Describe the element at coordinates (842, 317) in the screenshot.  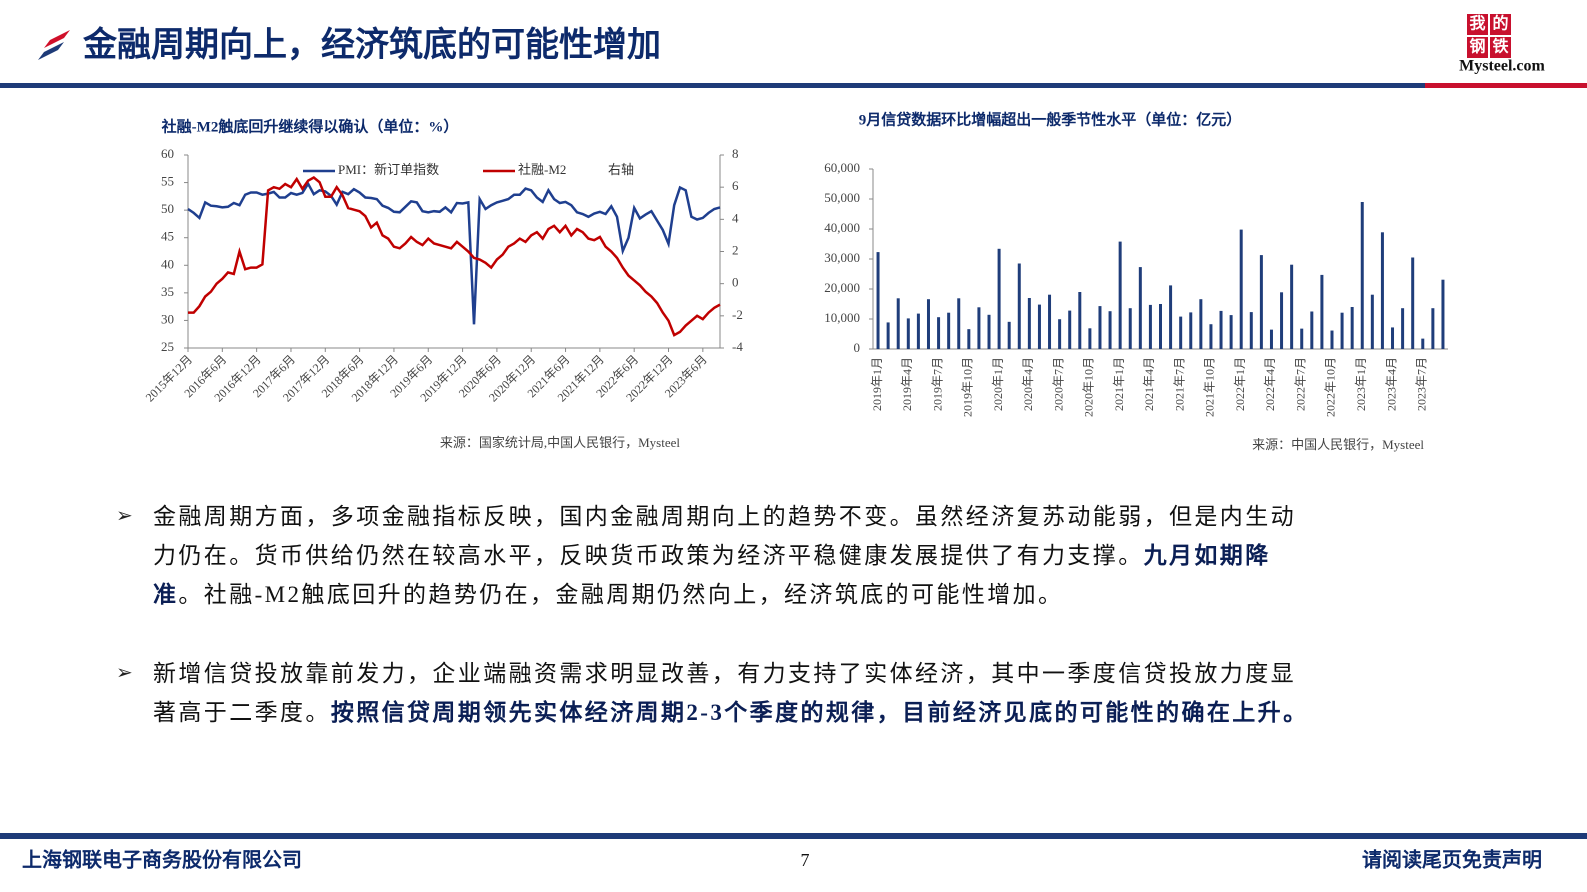
I see `y-tick-label: 10,000` at that location.